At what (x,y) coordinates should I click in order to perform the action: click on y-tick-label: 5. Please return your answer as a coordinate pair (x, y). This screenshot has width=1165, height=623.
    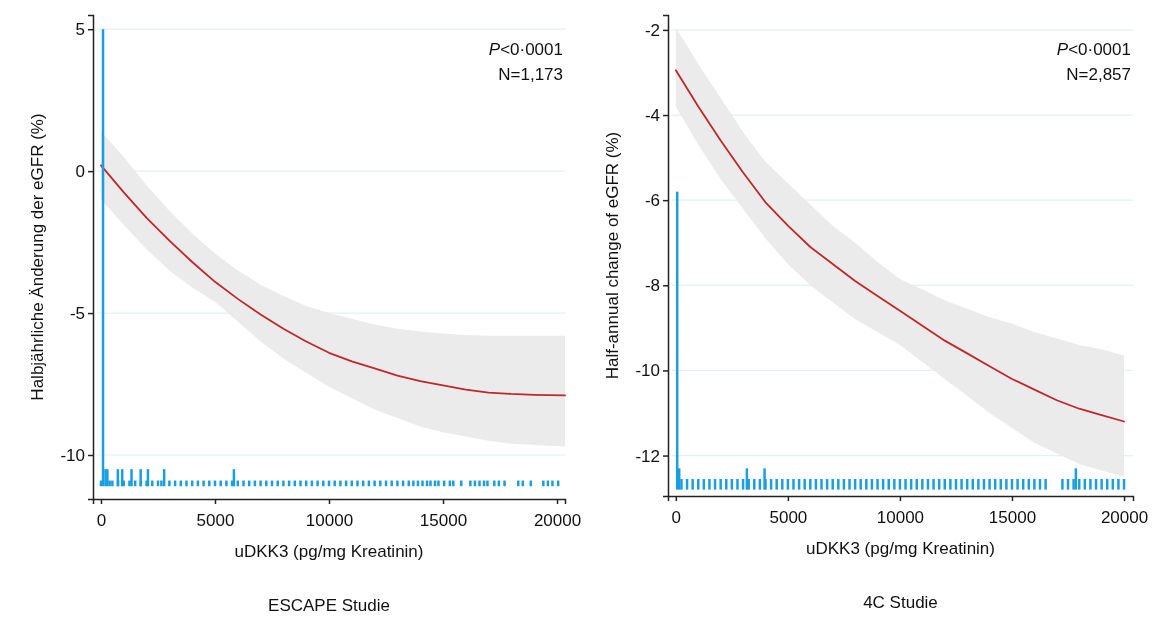
    Looking at the image, I should click on (80, 30).